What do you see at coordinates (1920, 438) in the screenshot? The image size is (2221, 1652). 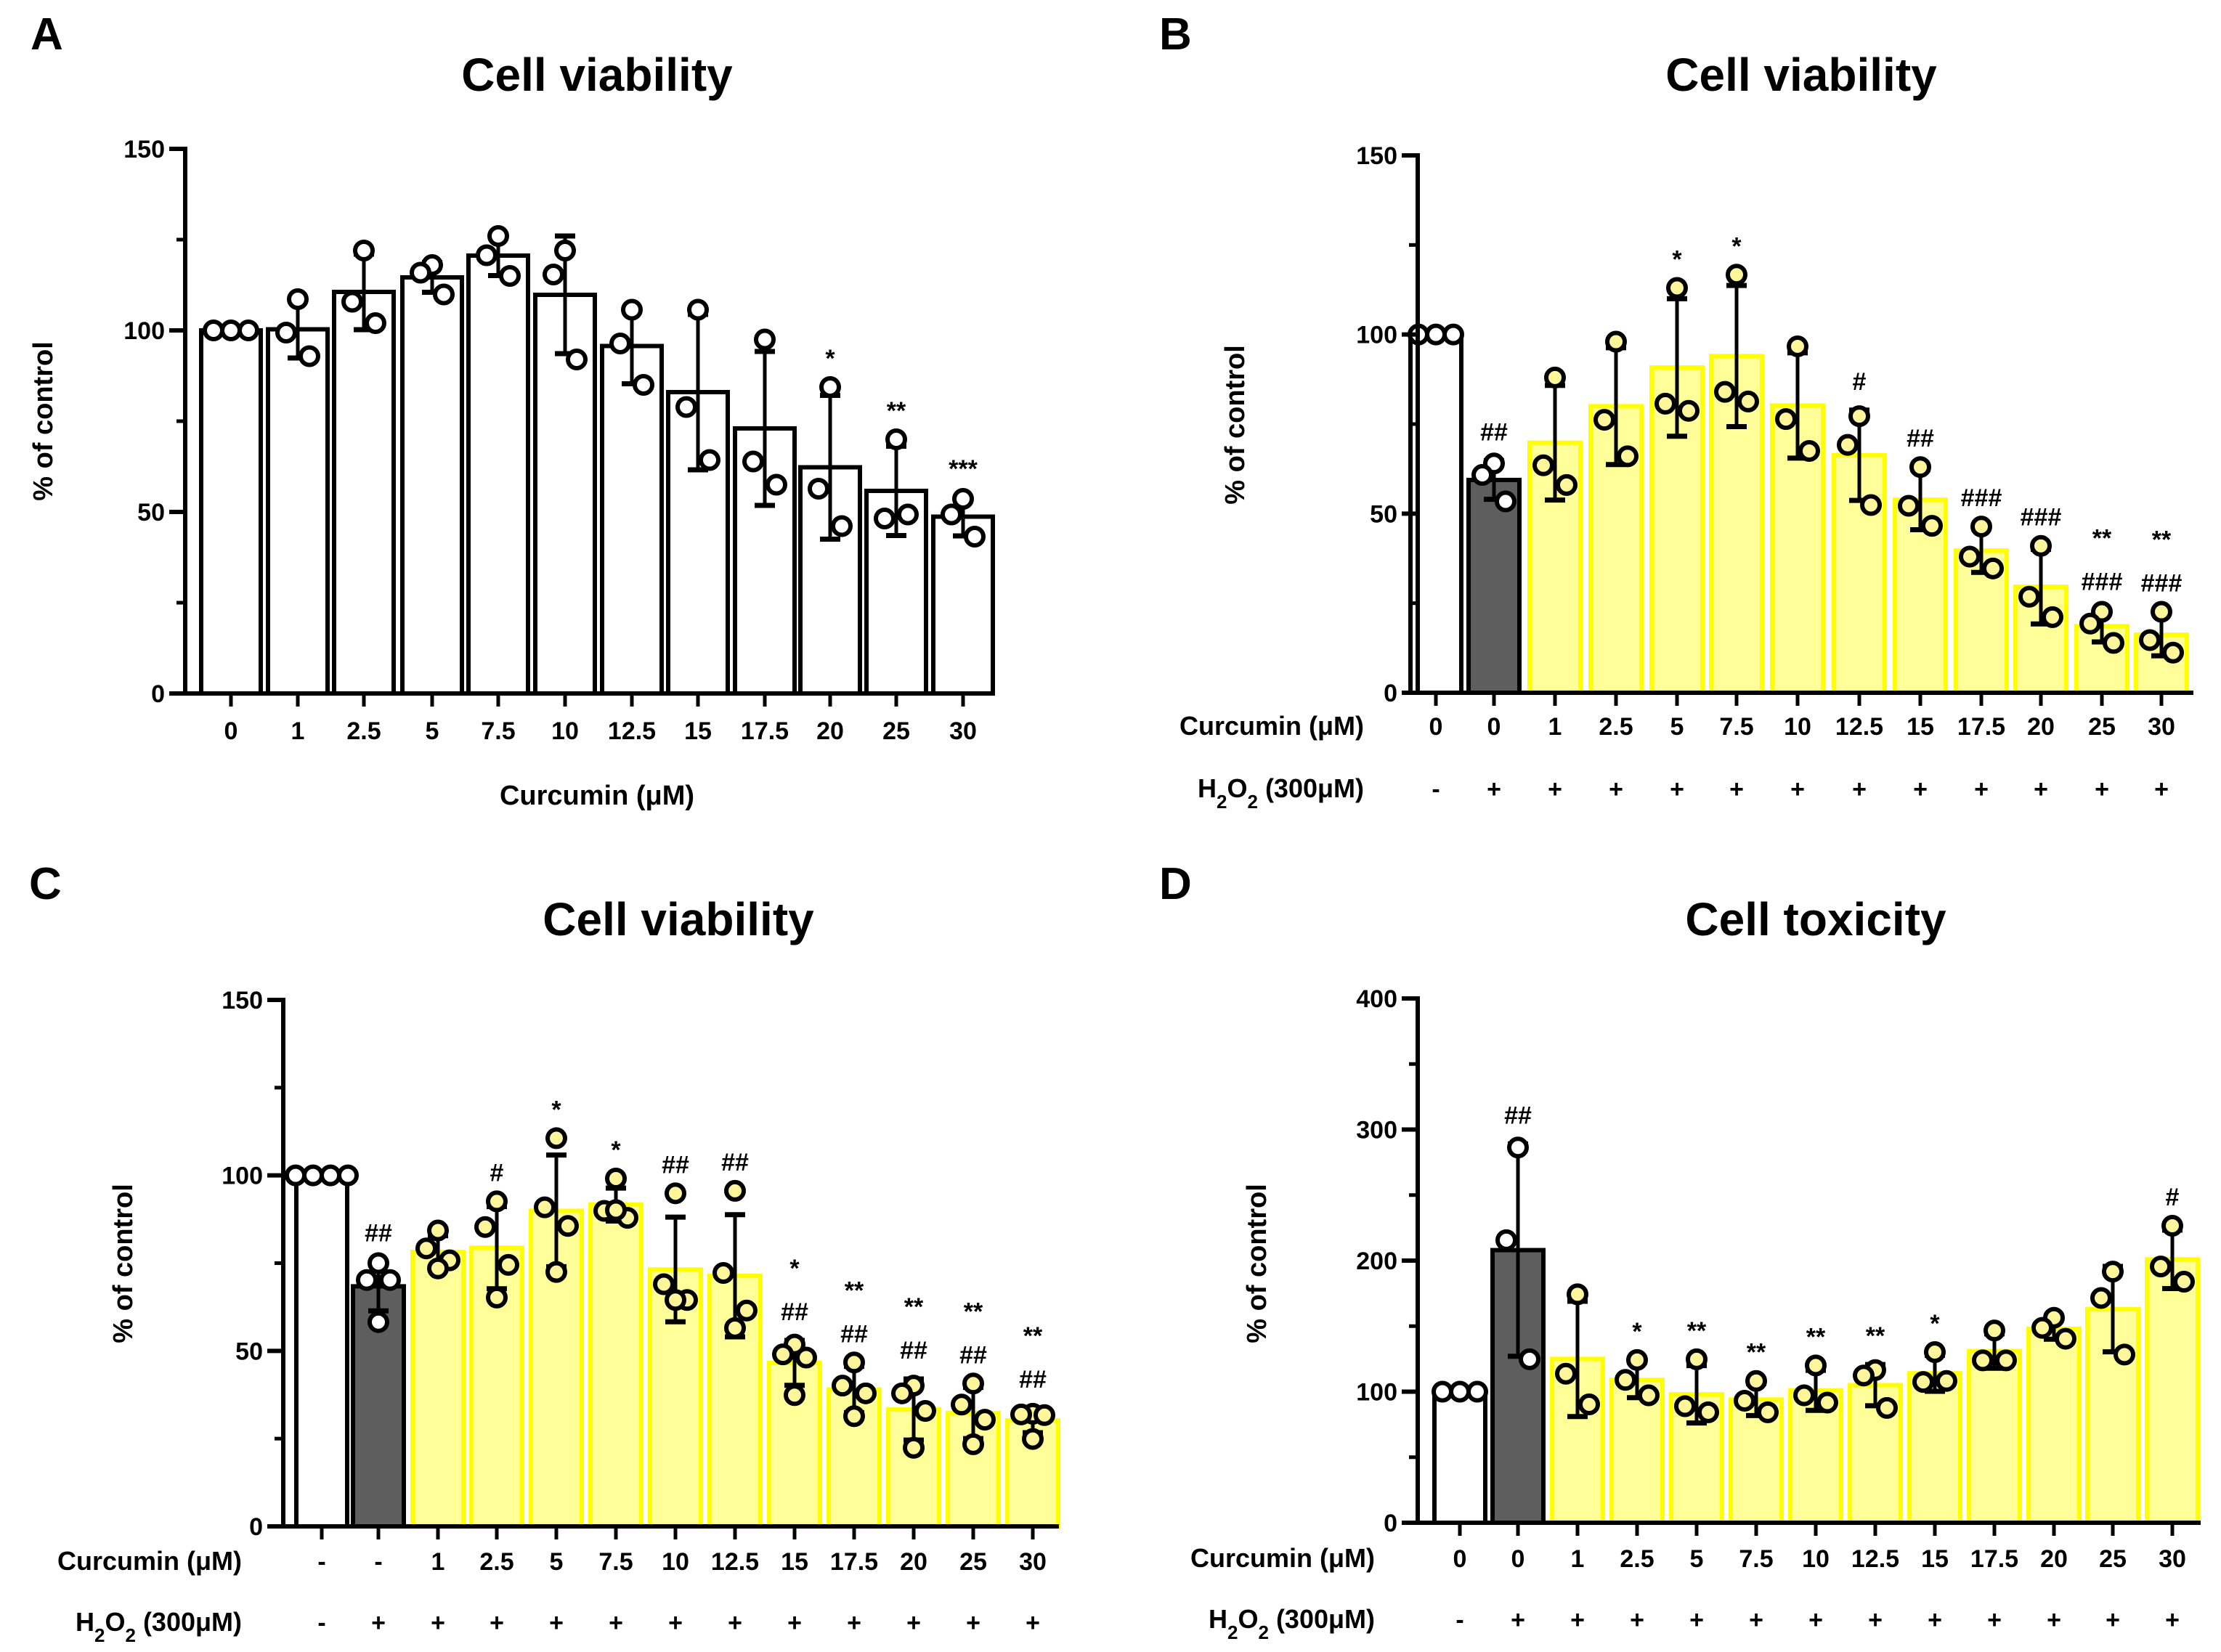 I see `panel-b-significance-label: ##` at bounding box center [1920, 438].